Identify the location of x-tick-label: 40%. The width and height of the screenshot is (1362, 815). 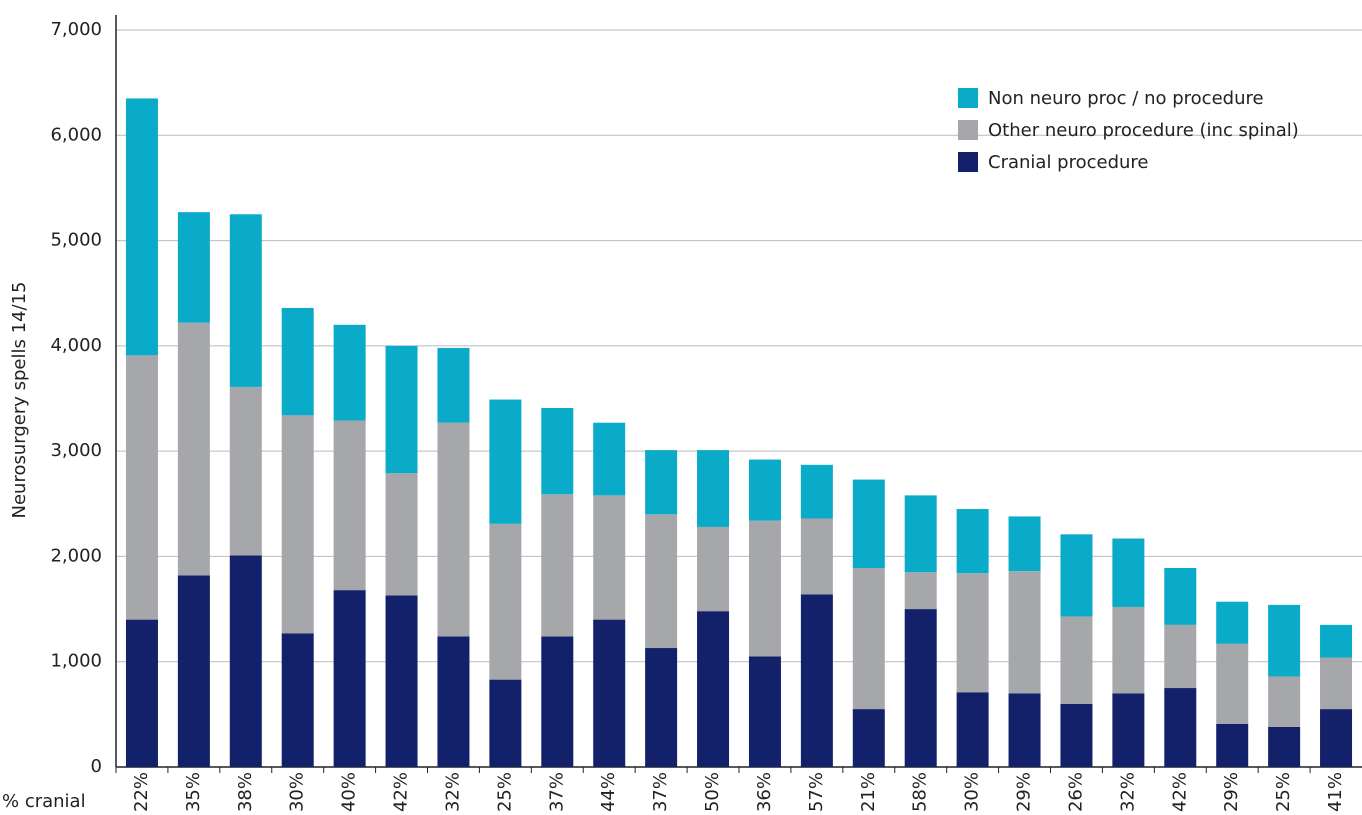
(349, 792).